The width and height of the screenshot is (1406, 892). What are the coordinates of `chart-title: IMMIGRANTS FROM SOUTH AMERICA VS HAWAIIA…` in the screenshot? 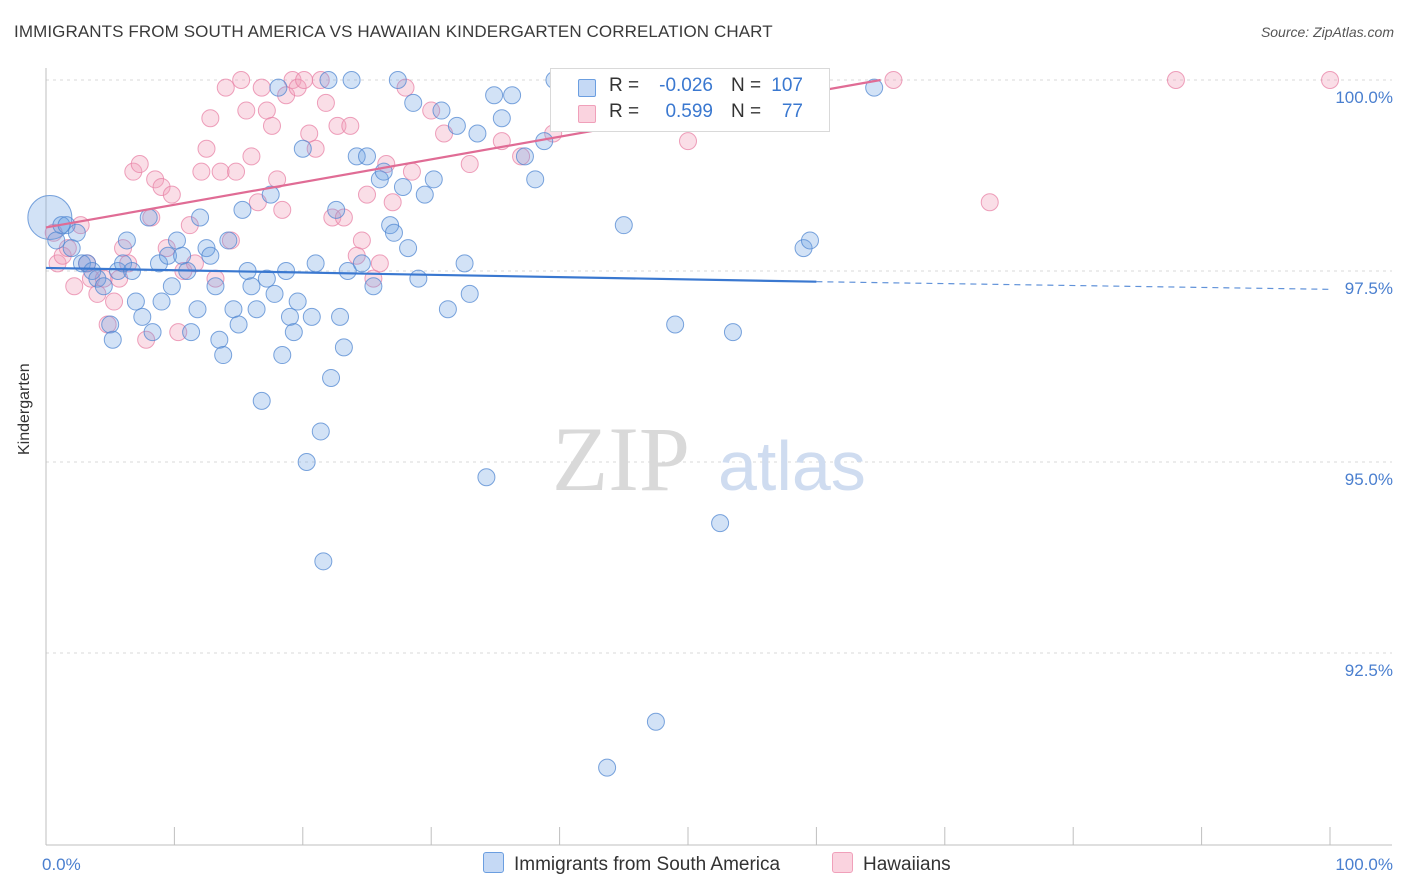 It's located at (393, 31).